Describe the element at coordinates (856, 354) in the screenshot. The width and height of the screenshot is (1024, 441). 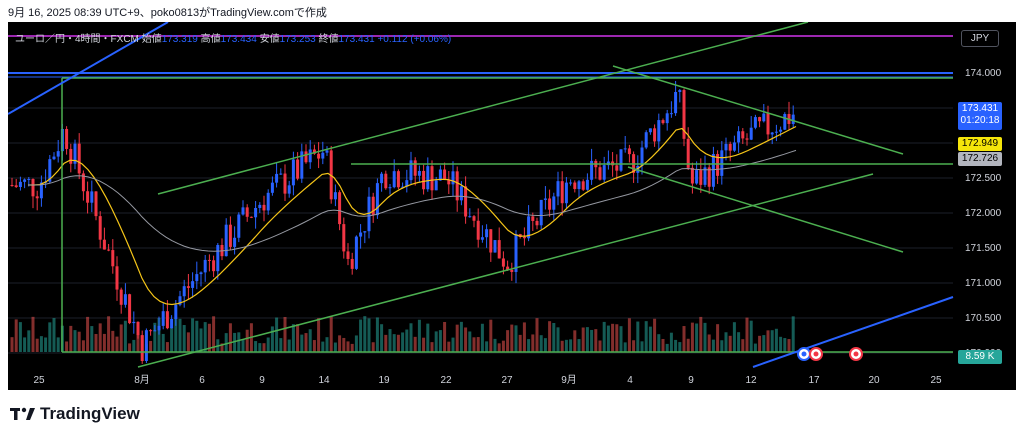
I see `event-marker-jp-2-dot` at that location.